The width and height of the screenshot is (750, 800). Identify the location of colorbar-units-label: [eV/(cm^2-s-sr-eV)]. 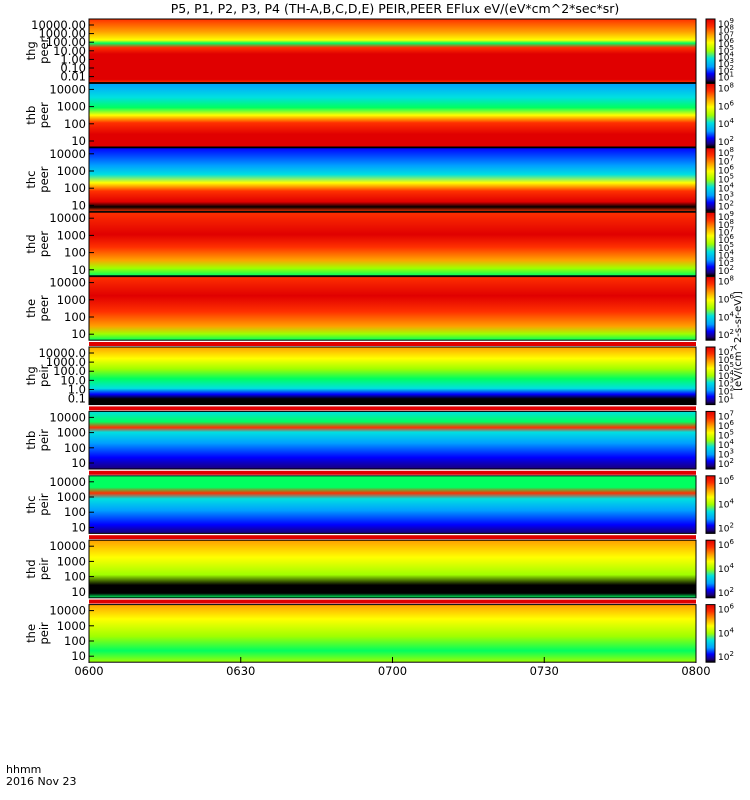
(738, 341).